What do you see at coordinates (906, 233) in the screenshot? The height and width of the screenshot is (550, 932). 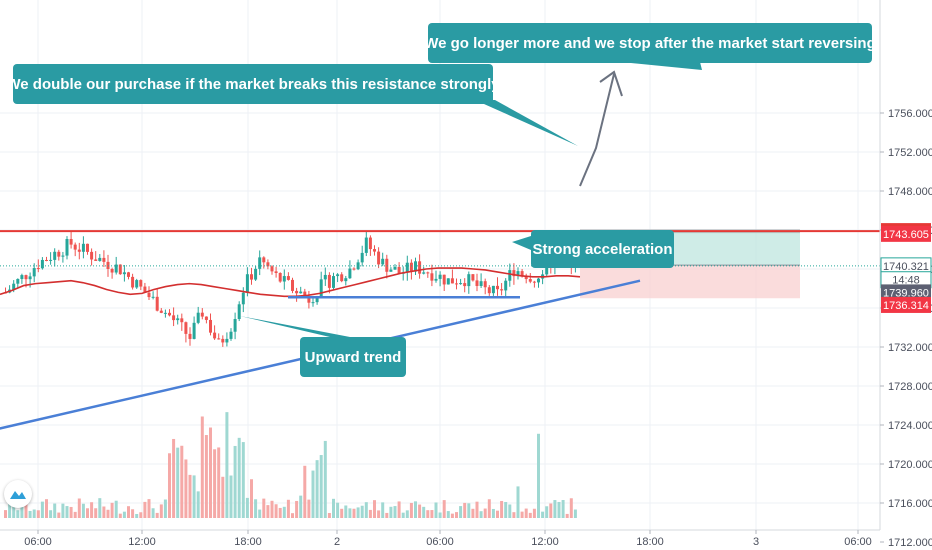 I see `price-tag-box` at bounding box center [906, 233].